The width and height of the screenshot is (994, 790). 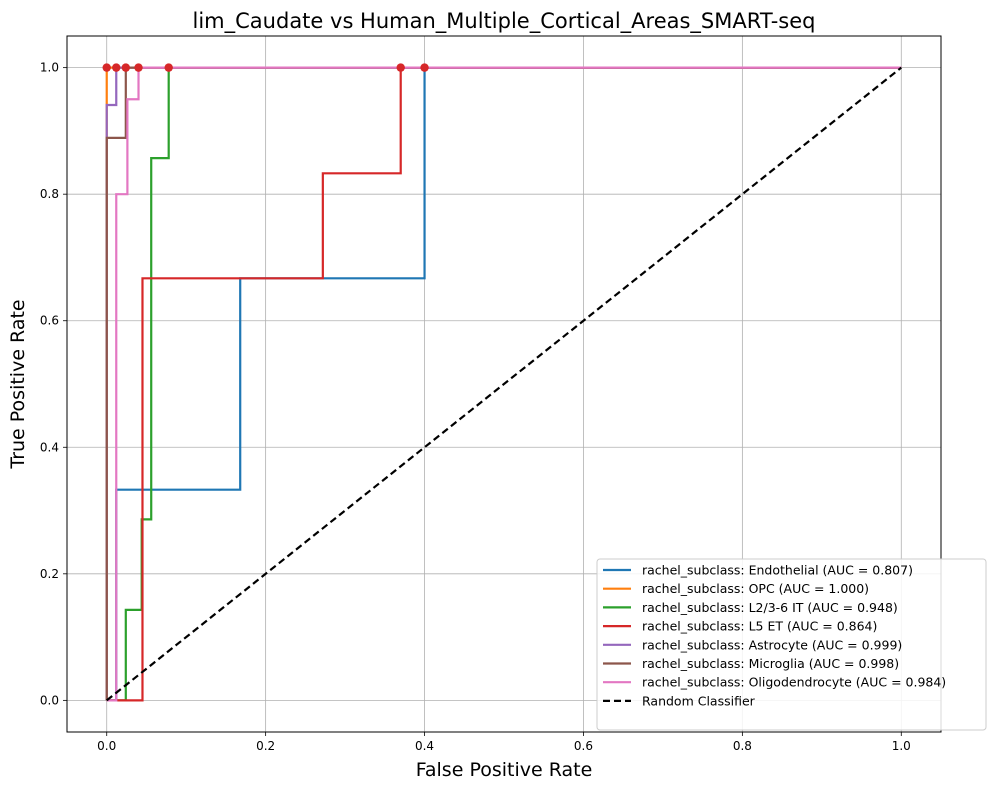 What do you see at coordinates (49, 194) in the screenshot?
I see `y-tick-label: 0.8` at bounding box center [49, 194].